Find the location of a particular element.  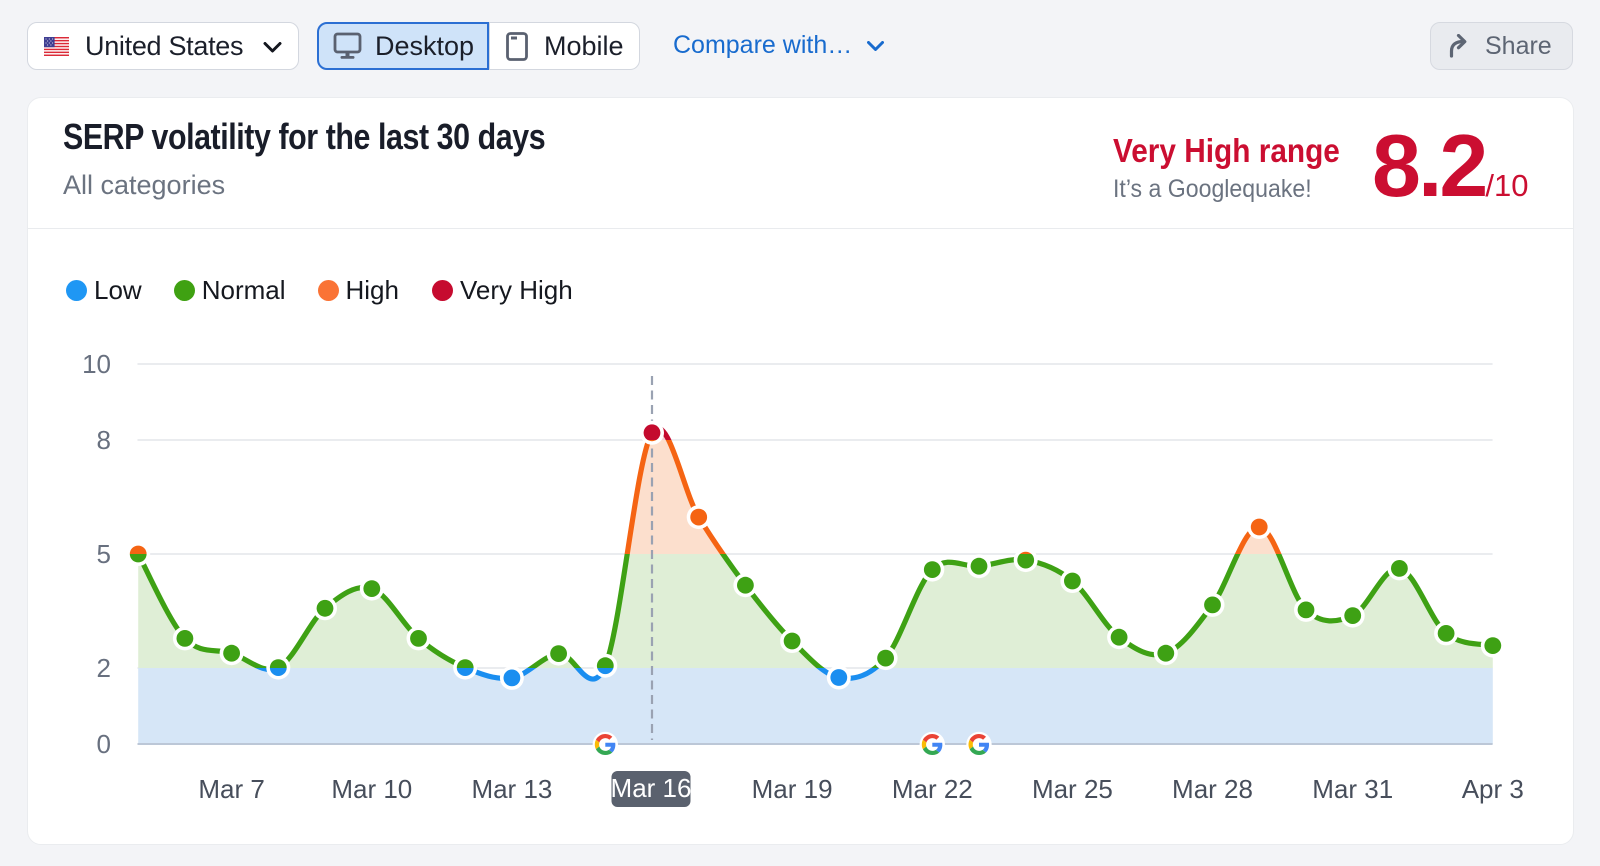

svg-text: Apr 3 is located at coordinates (1493, 789).